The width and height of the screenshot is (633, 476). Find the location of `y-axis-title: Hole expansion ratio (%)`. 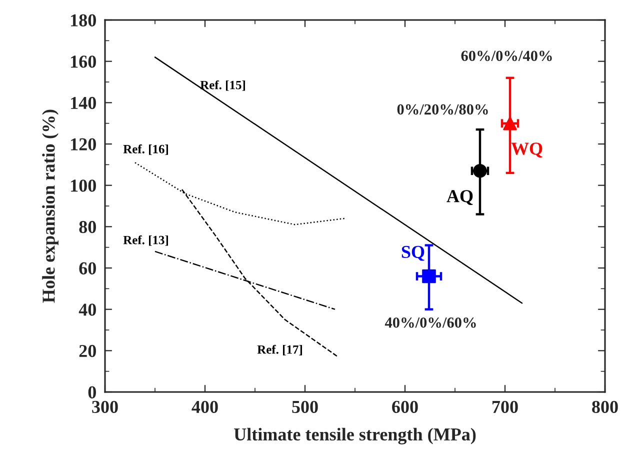

y-axis-title: Hole expansion ratio (%) is located at coordinates (50, 206).